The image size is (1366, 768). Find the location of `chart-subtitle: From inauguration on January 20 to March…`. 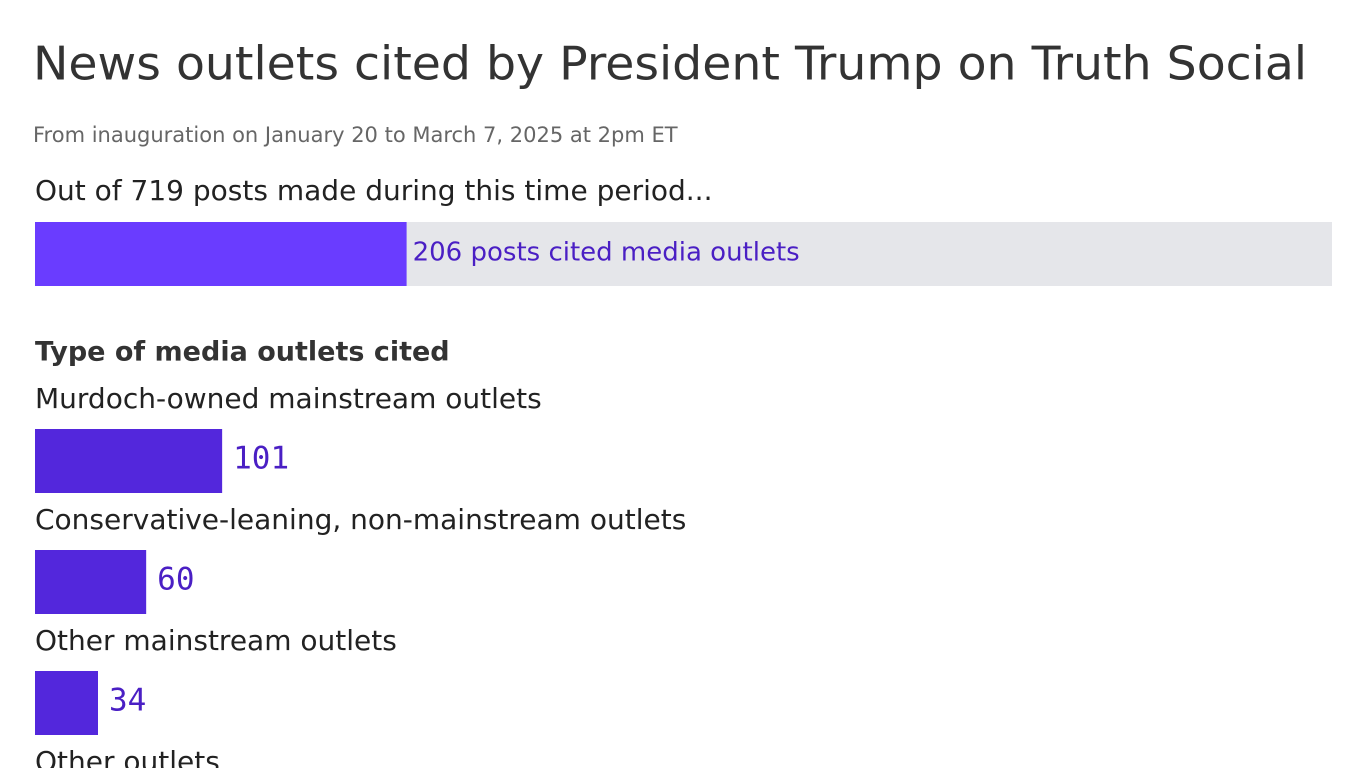

chart-subtitle: From inauguration on January 20 to March… is located at coordinates (355, 135).